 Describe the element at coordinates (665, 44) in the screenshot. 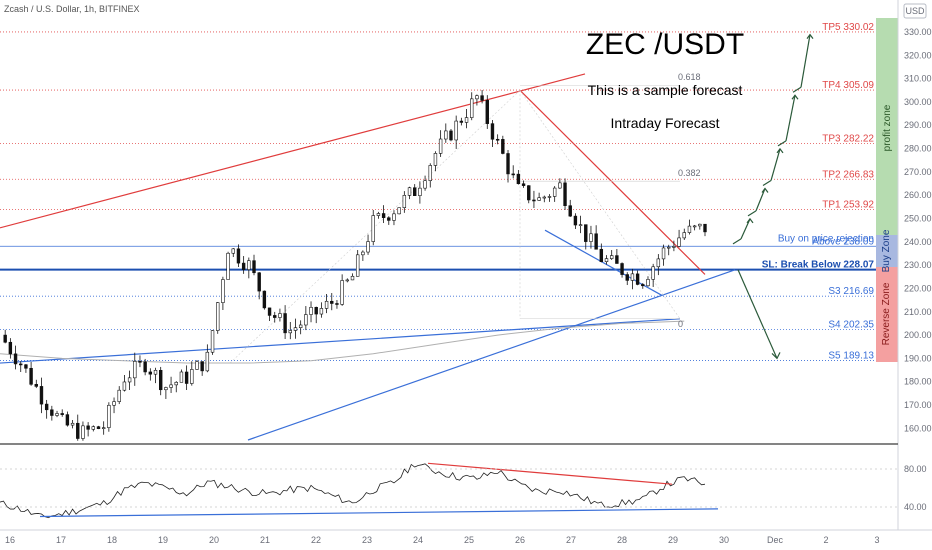

I see `chart-title: ZEC /USDT` at that location.